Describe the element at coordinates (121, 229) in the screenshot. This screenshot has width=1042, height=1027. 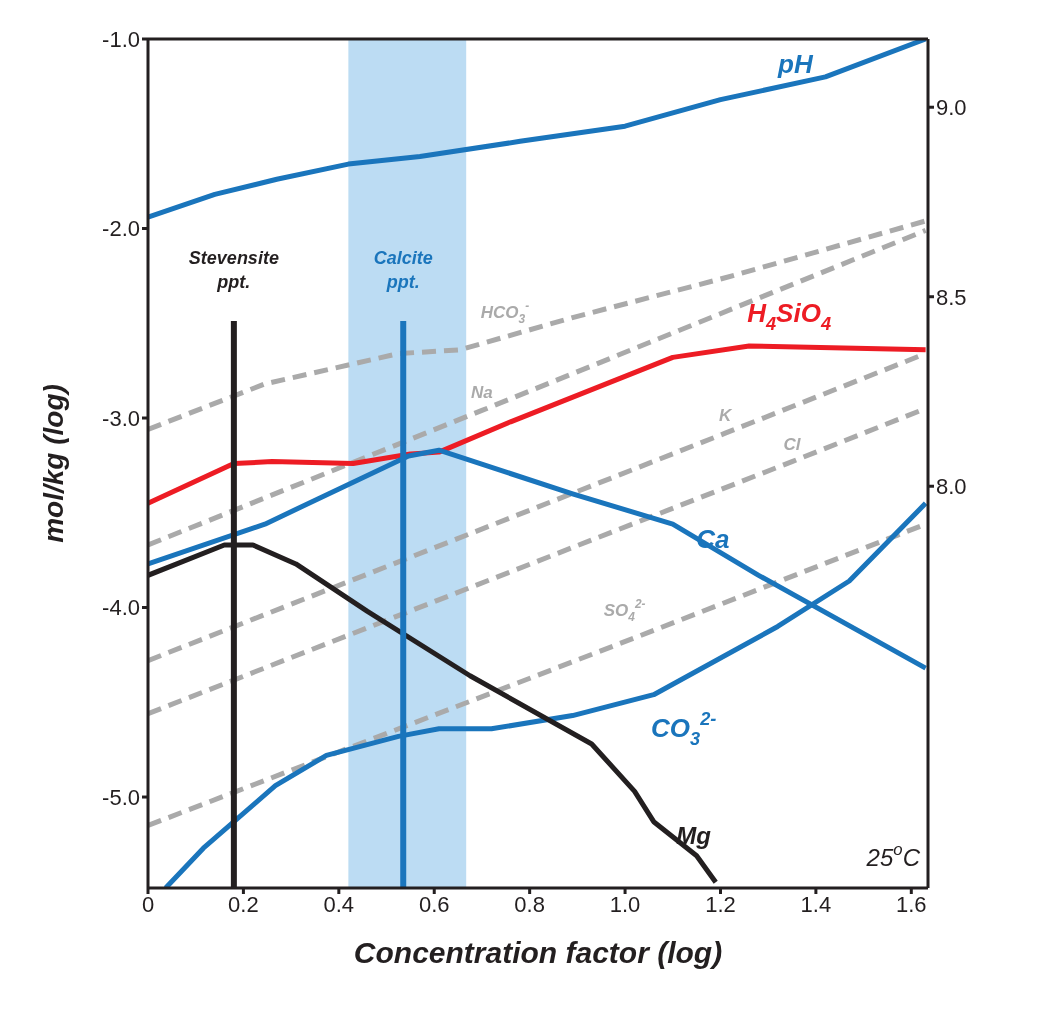
I see `y-tick-label: -2.0` at that location.